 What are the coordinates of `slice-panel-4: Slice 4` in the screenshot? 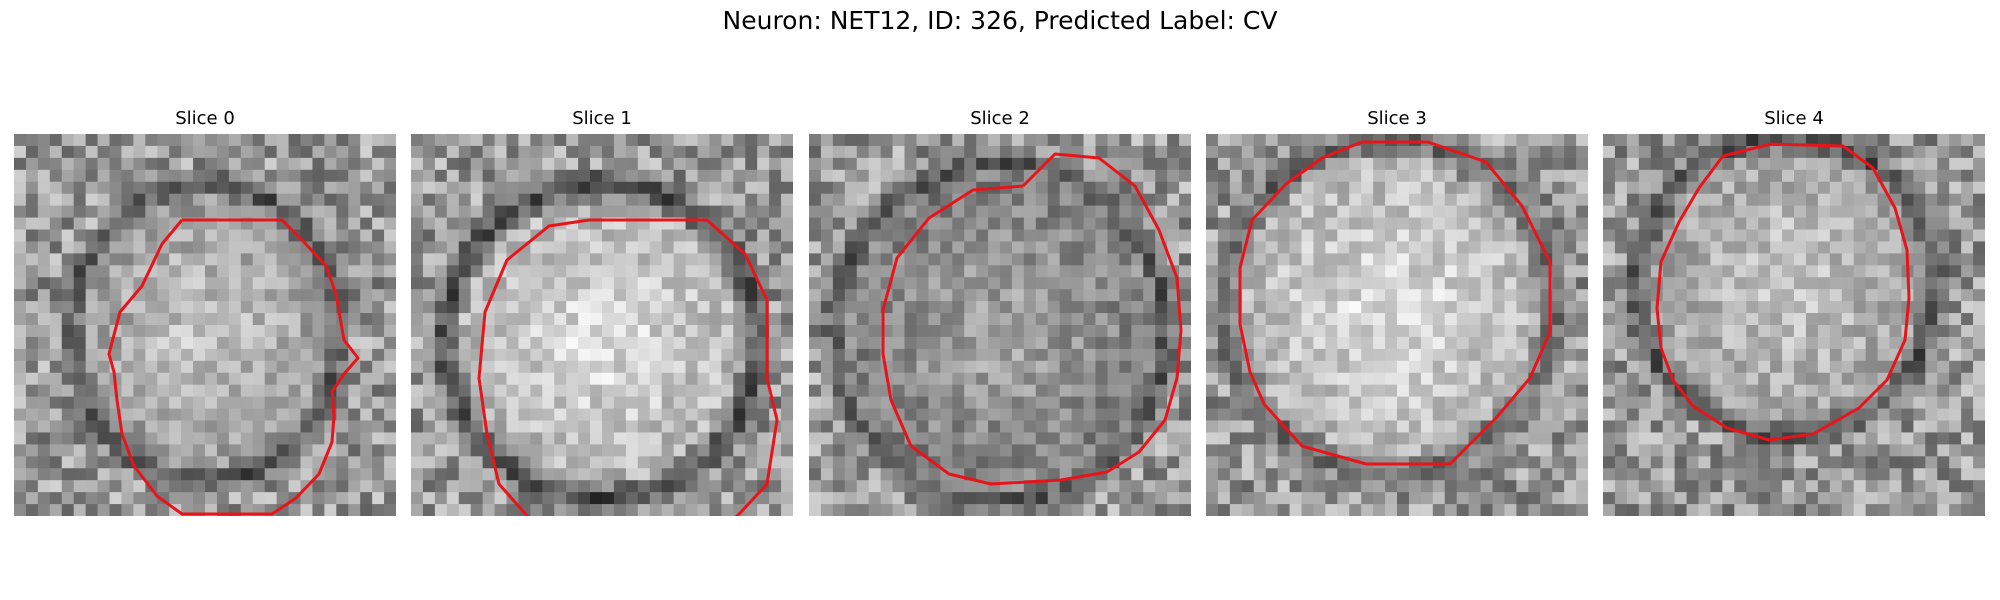 It's located at (1794, 312).